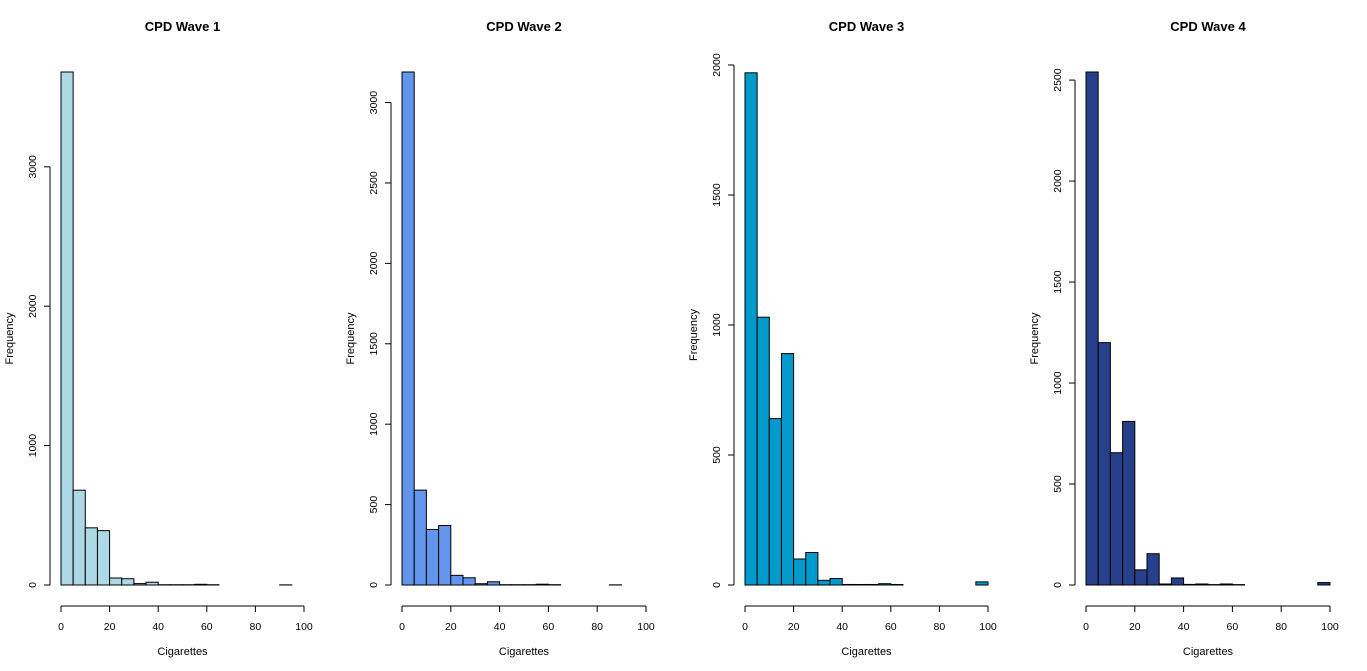 The height and width of the screenshot is (671, 1367). Describe the element at coordinates (866, 26) in the screenshot. I see `chart-title: CPD Wave 3` at that location.